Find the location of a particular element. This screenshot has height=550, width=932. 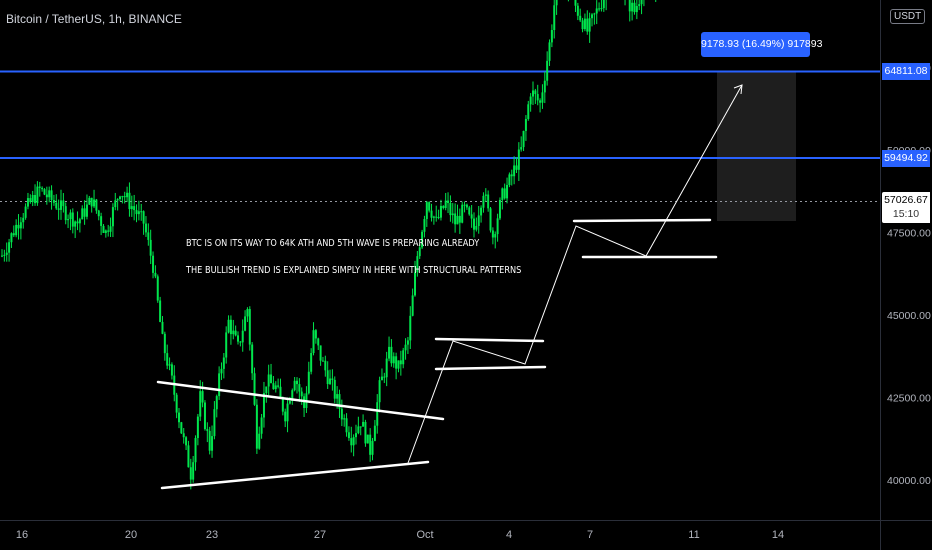

price-tick-label: 45000.00 is located at coordinates (909, 316).